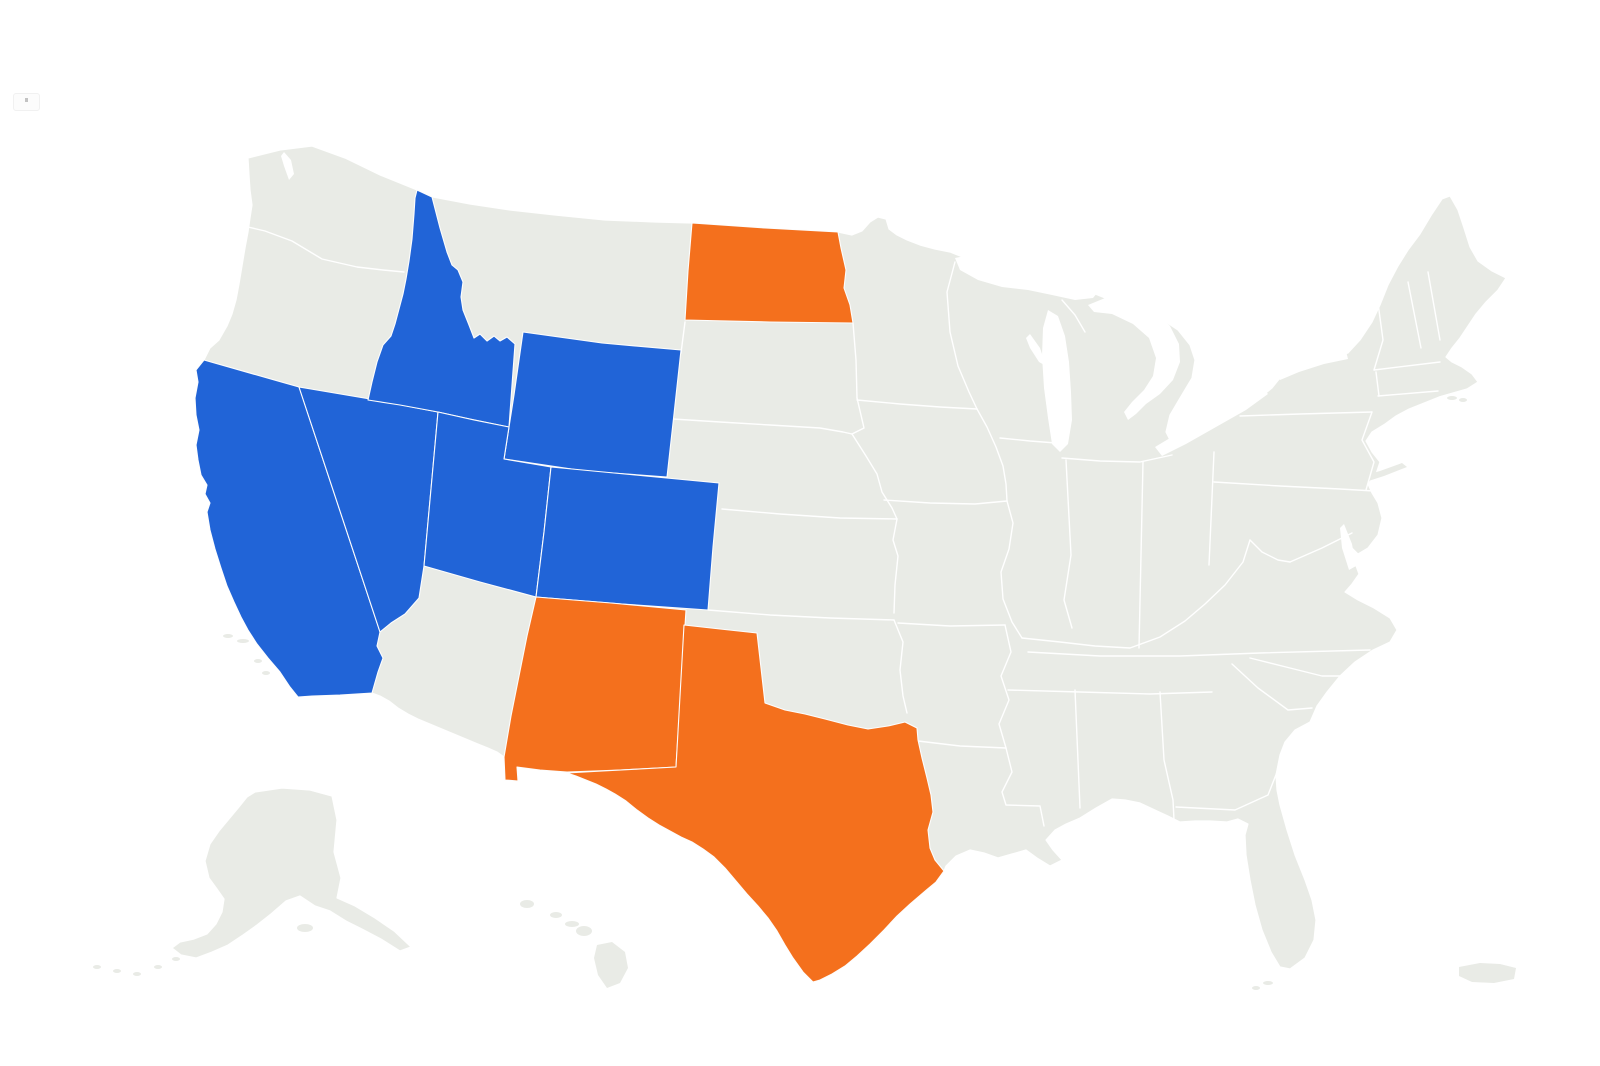 The image size is (1600, 1066). Describe the element at coordinates (755, 803) in the screenshot. I see `state-texas` at that location.